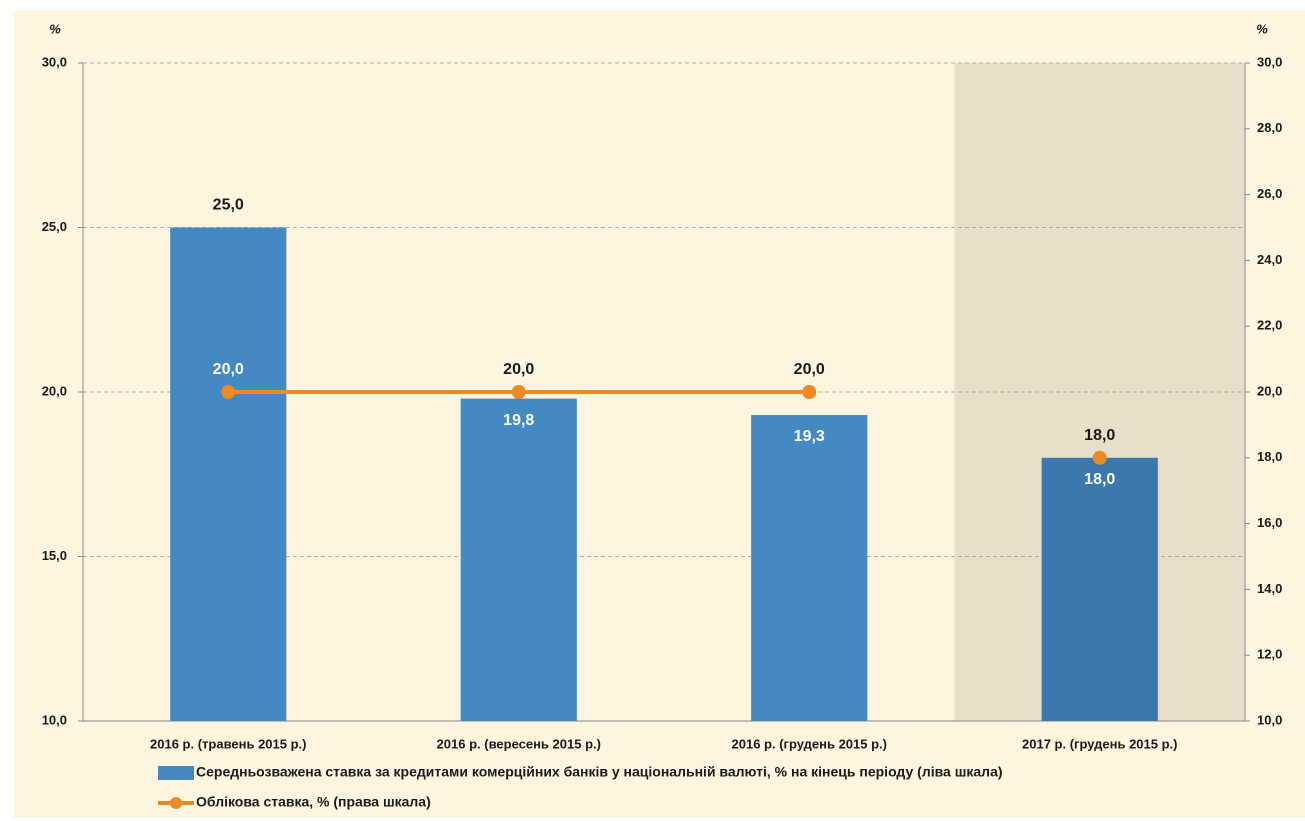 This screenshot has height=821, width=1305. I want to click on y2-tick-label: 30,0, so click(1269, 61).